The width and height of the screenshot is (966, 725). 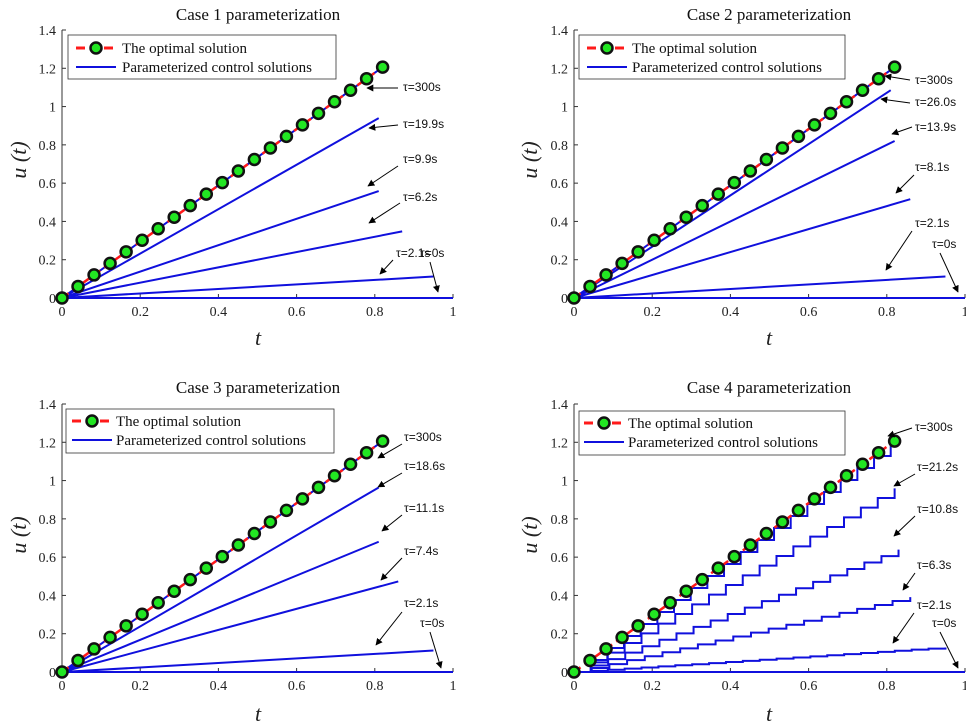 What do you see at coordinates (935, 102) in the screenshot?
I see `tau-label-26-0s: τ=26.0s` at bounding box center [935, 102].